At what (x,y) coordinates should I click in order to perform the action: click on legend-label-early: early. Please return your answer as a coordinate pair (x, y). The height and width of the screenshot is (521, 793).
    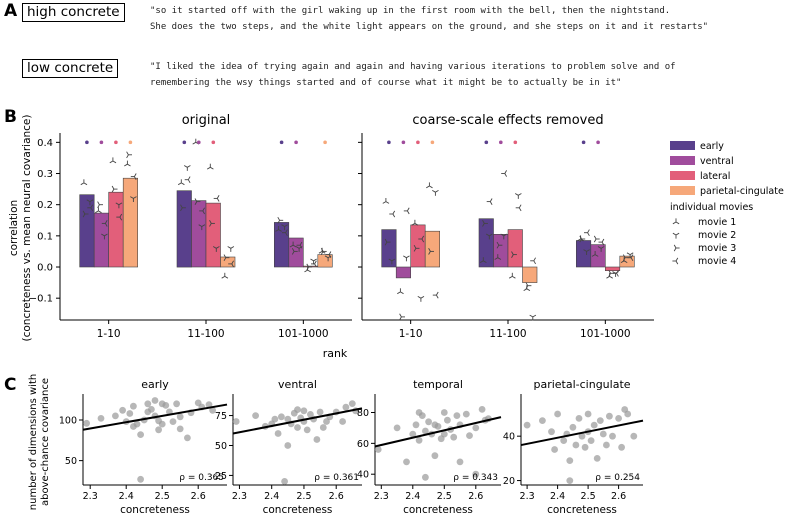
    Looking at the image, I should click on (712, 146).